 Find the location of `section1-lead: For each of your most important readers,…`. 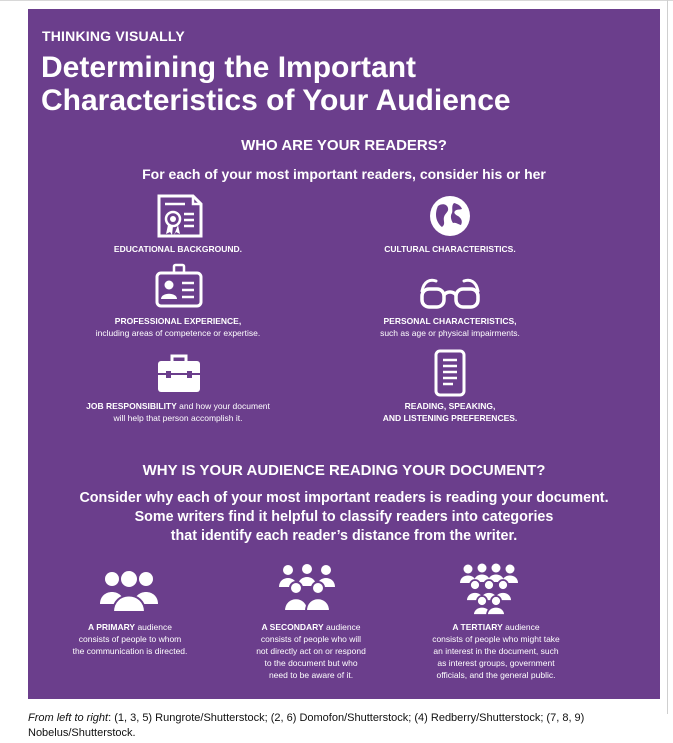

section1-lead: For each of your most important readers,… is located at coordinates (344, 174).